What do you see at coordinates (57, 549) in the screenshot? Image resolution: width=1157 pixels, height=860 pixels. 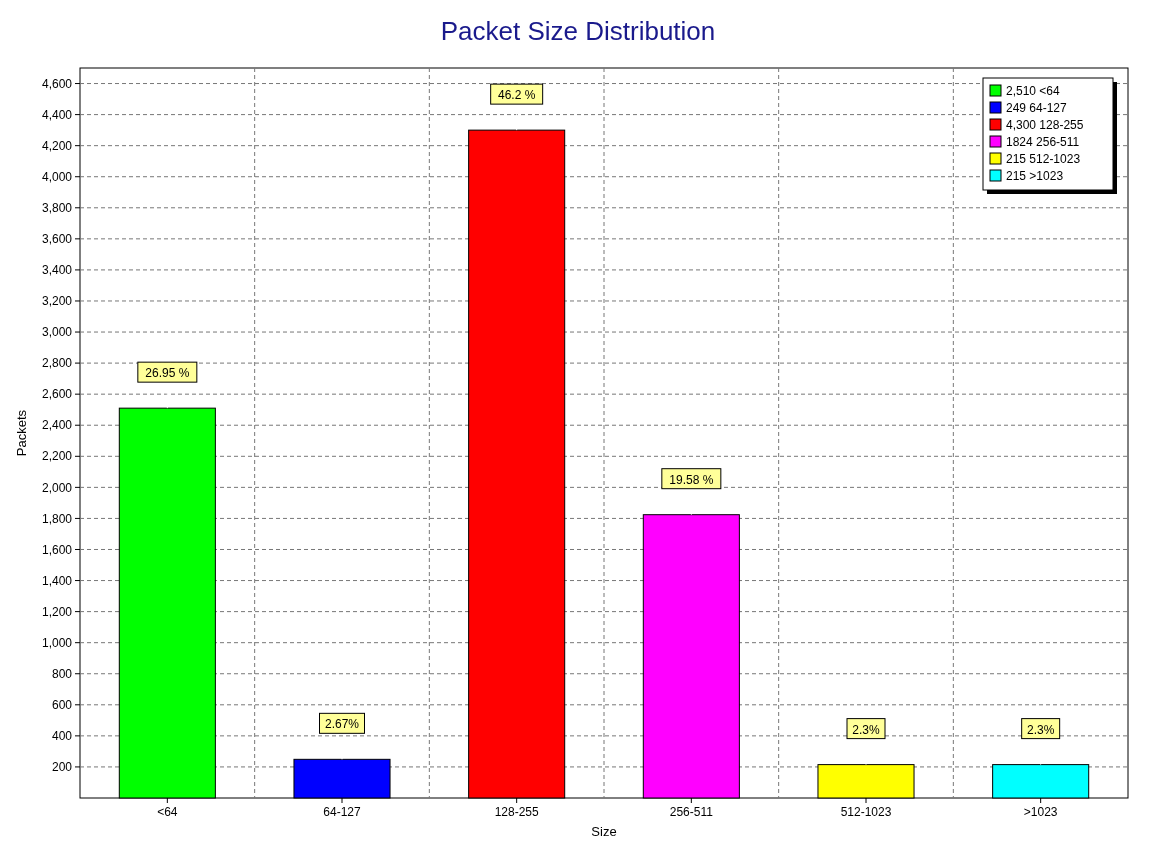 I see `y-tick-label: 1,600` at bounding box center [57, 549].